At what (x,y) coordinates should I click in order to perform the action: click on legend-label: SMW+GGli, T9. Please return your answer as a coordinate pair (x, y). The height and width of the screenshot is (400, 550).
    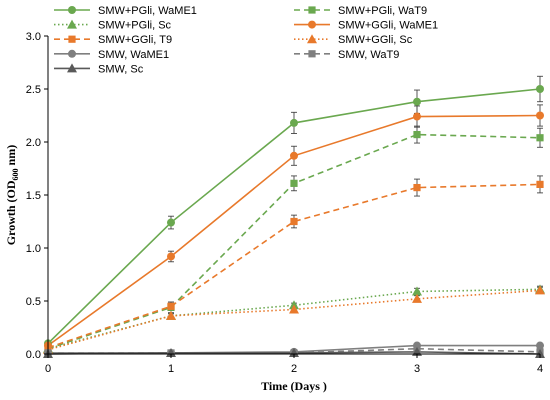
    Looking at the image, I should click on (135, 40).